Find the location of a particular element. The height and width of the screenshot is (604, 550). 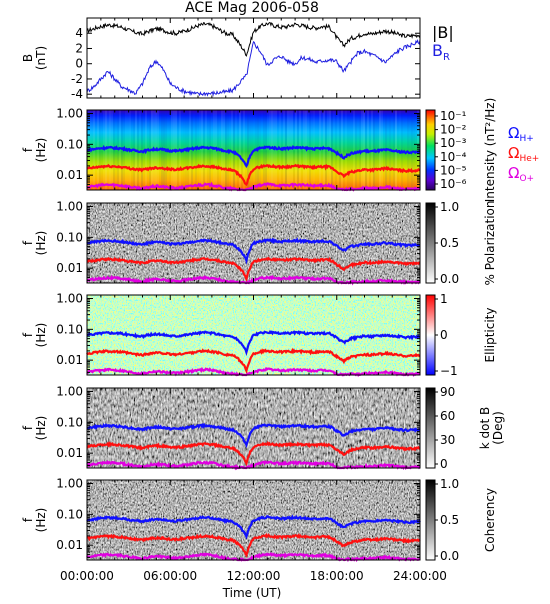

colorbar-polarization is located at coordinates (430, 243).